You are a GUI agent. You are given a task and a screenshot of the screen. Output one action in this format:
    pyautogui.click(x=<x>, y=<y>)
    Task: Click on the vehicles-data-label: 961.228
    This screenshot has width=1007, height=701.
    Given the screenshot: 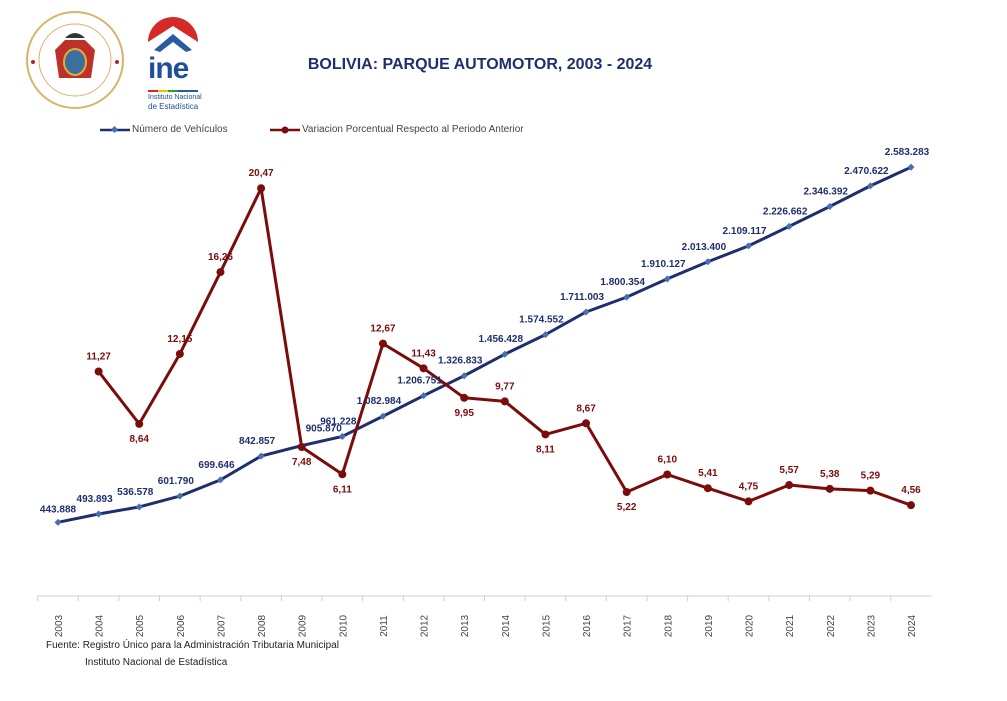 What is the action you would take?
    pyautogui.click(x=338, y=421)
    